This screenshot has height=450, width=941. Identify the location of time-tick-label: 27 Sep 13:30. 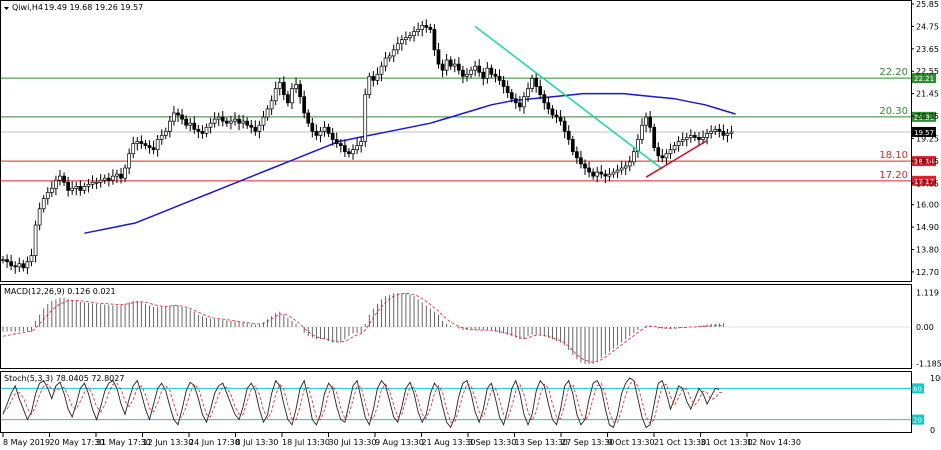
(587, 442).